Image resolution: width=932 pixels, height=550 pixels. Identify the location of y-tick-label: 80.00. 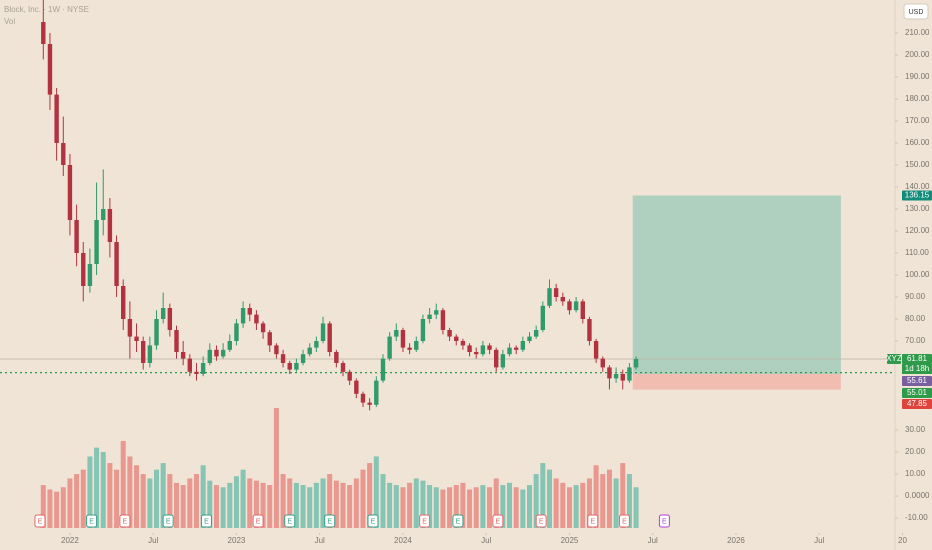
(915, 318).